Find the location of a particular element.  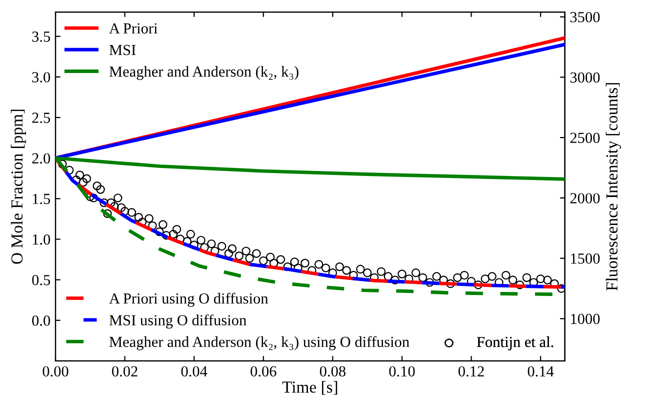

x-tick-label: 0.04 is located at coordinates (194, 371).